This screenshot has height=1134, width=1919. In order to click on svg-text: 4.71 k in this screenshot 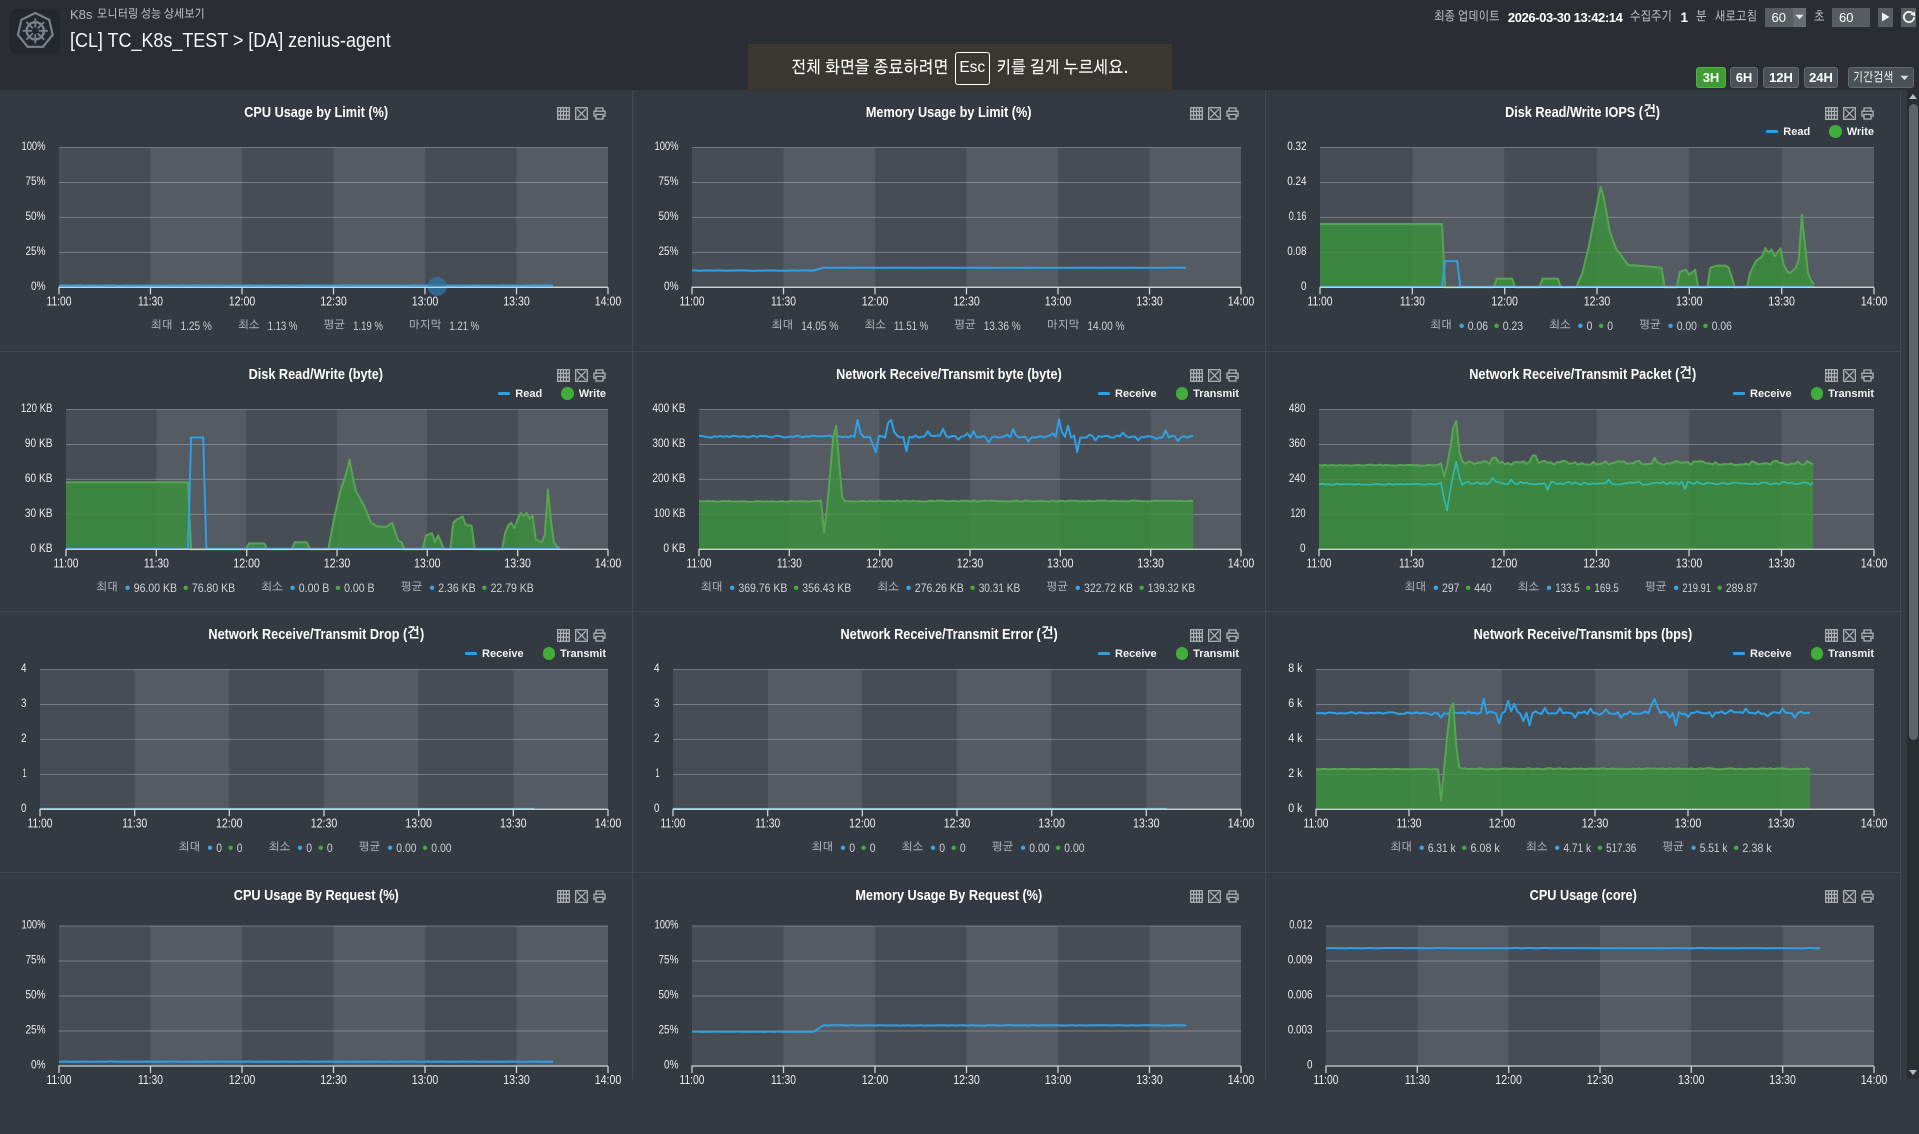, I will do `click(1577, 848)`.